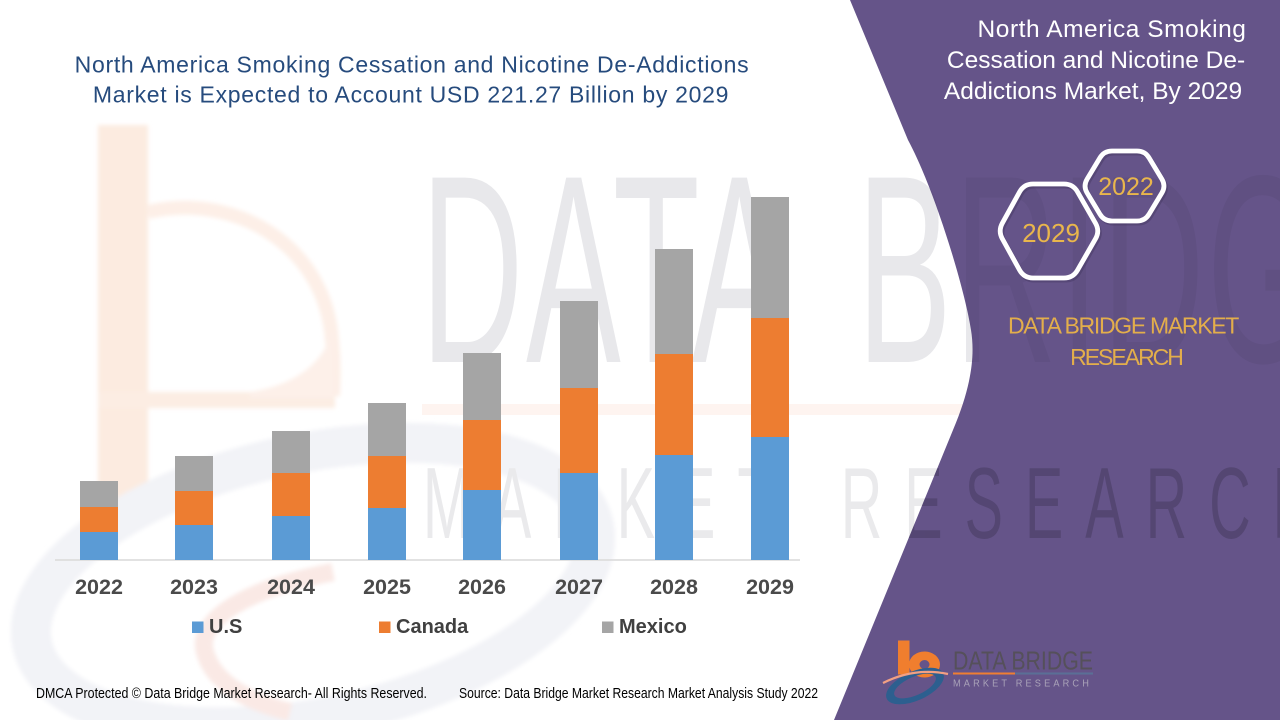  Describe the element at coordinates (1112, 29) in the screenshot. I see `svg-text: North America Smoking` at that location.